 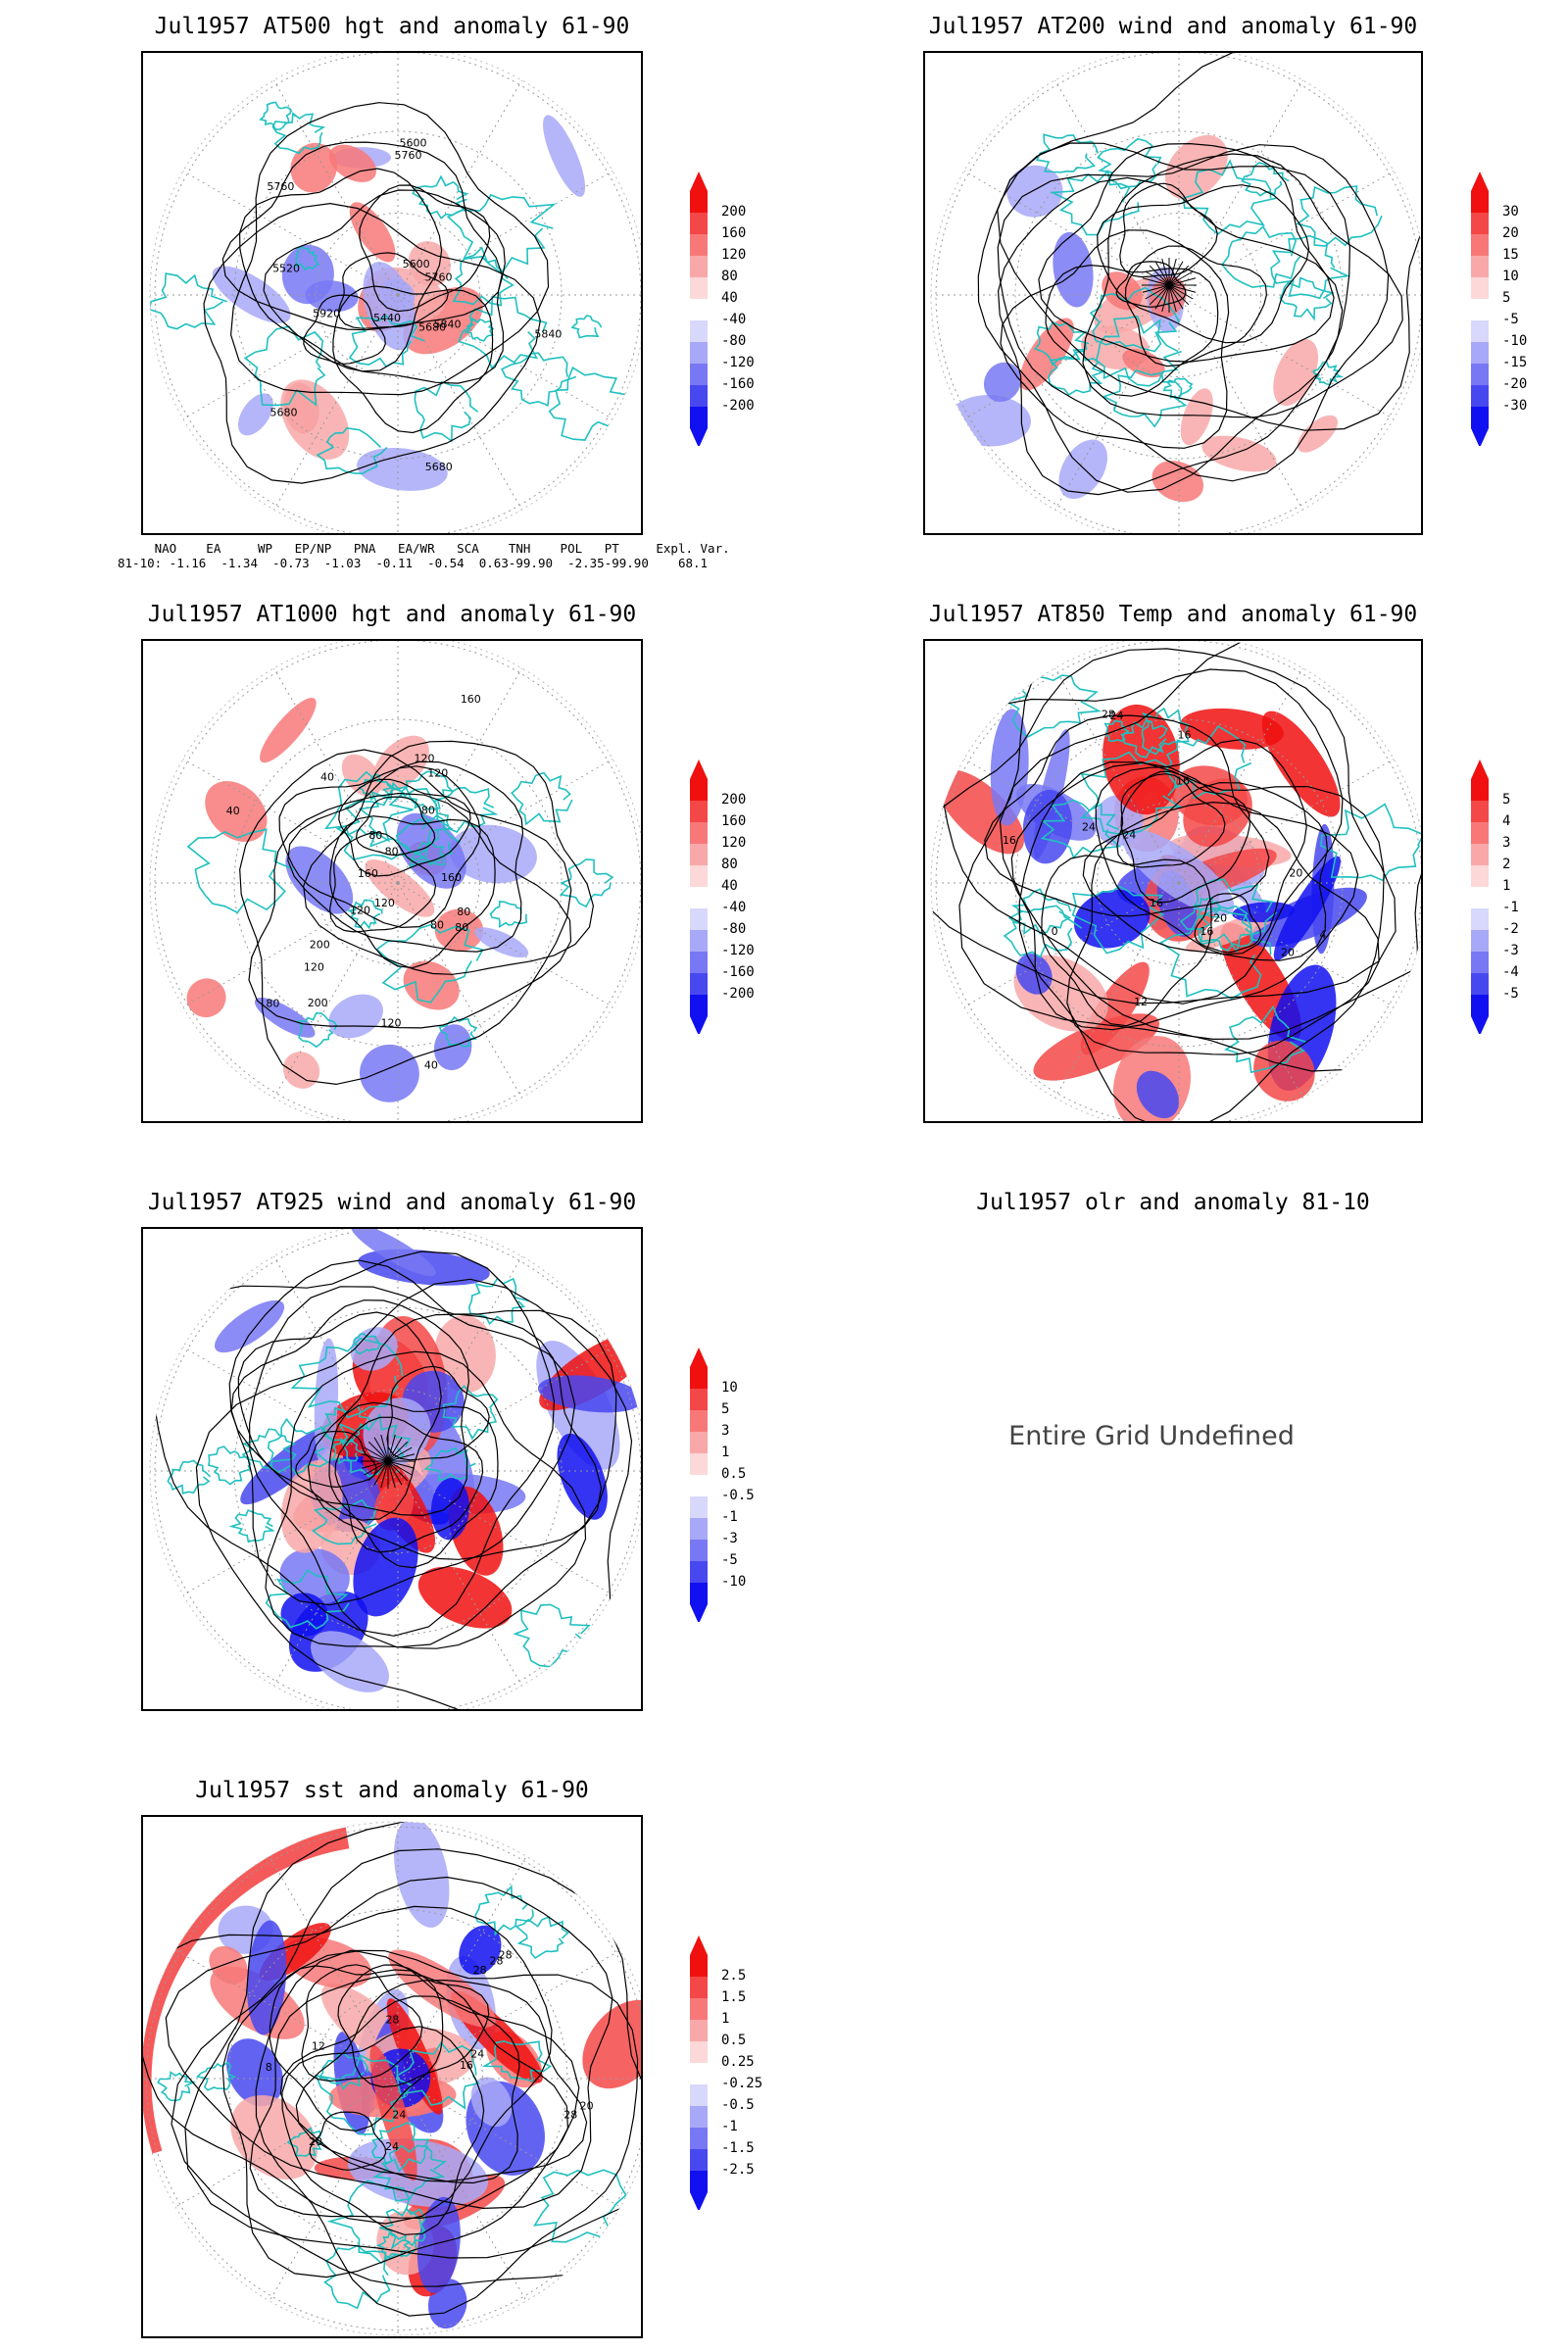 I want to click on contour-label: 16, so click(x=466, y=2065).